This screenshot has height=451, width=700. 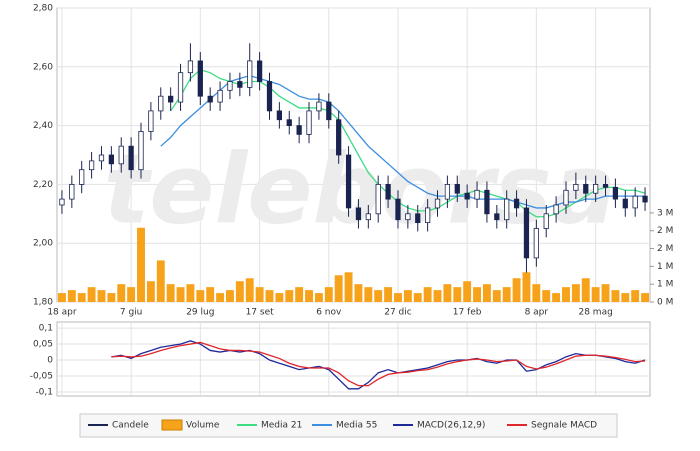 I want to click on legend-label: Media 21, so click(x=281, y=426).